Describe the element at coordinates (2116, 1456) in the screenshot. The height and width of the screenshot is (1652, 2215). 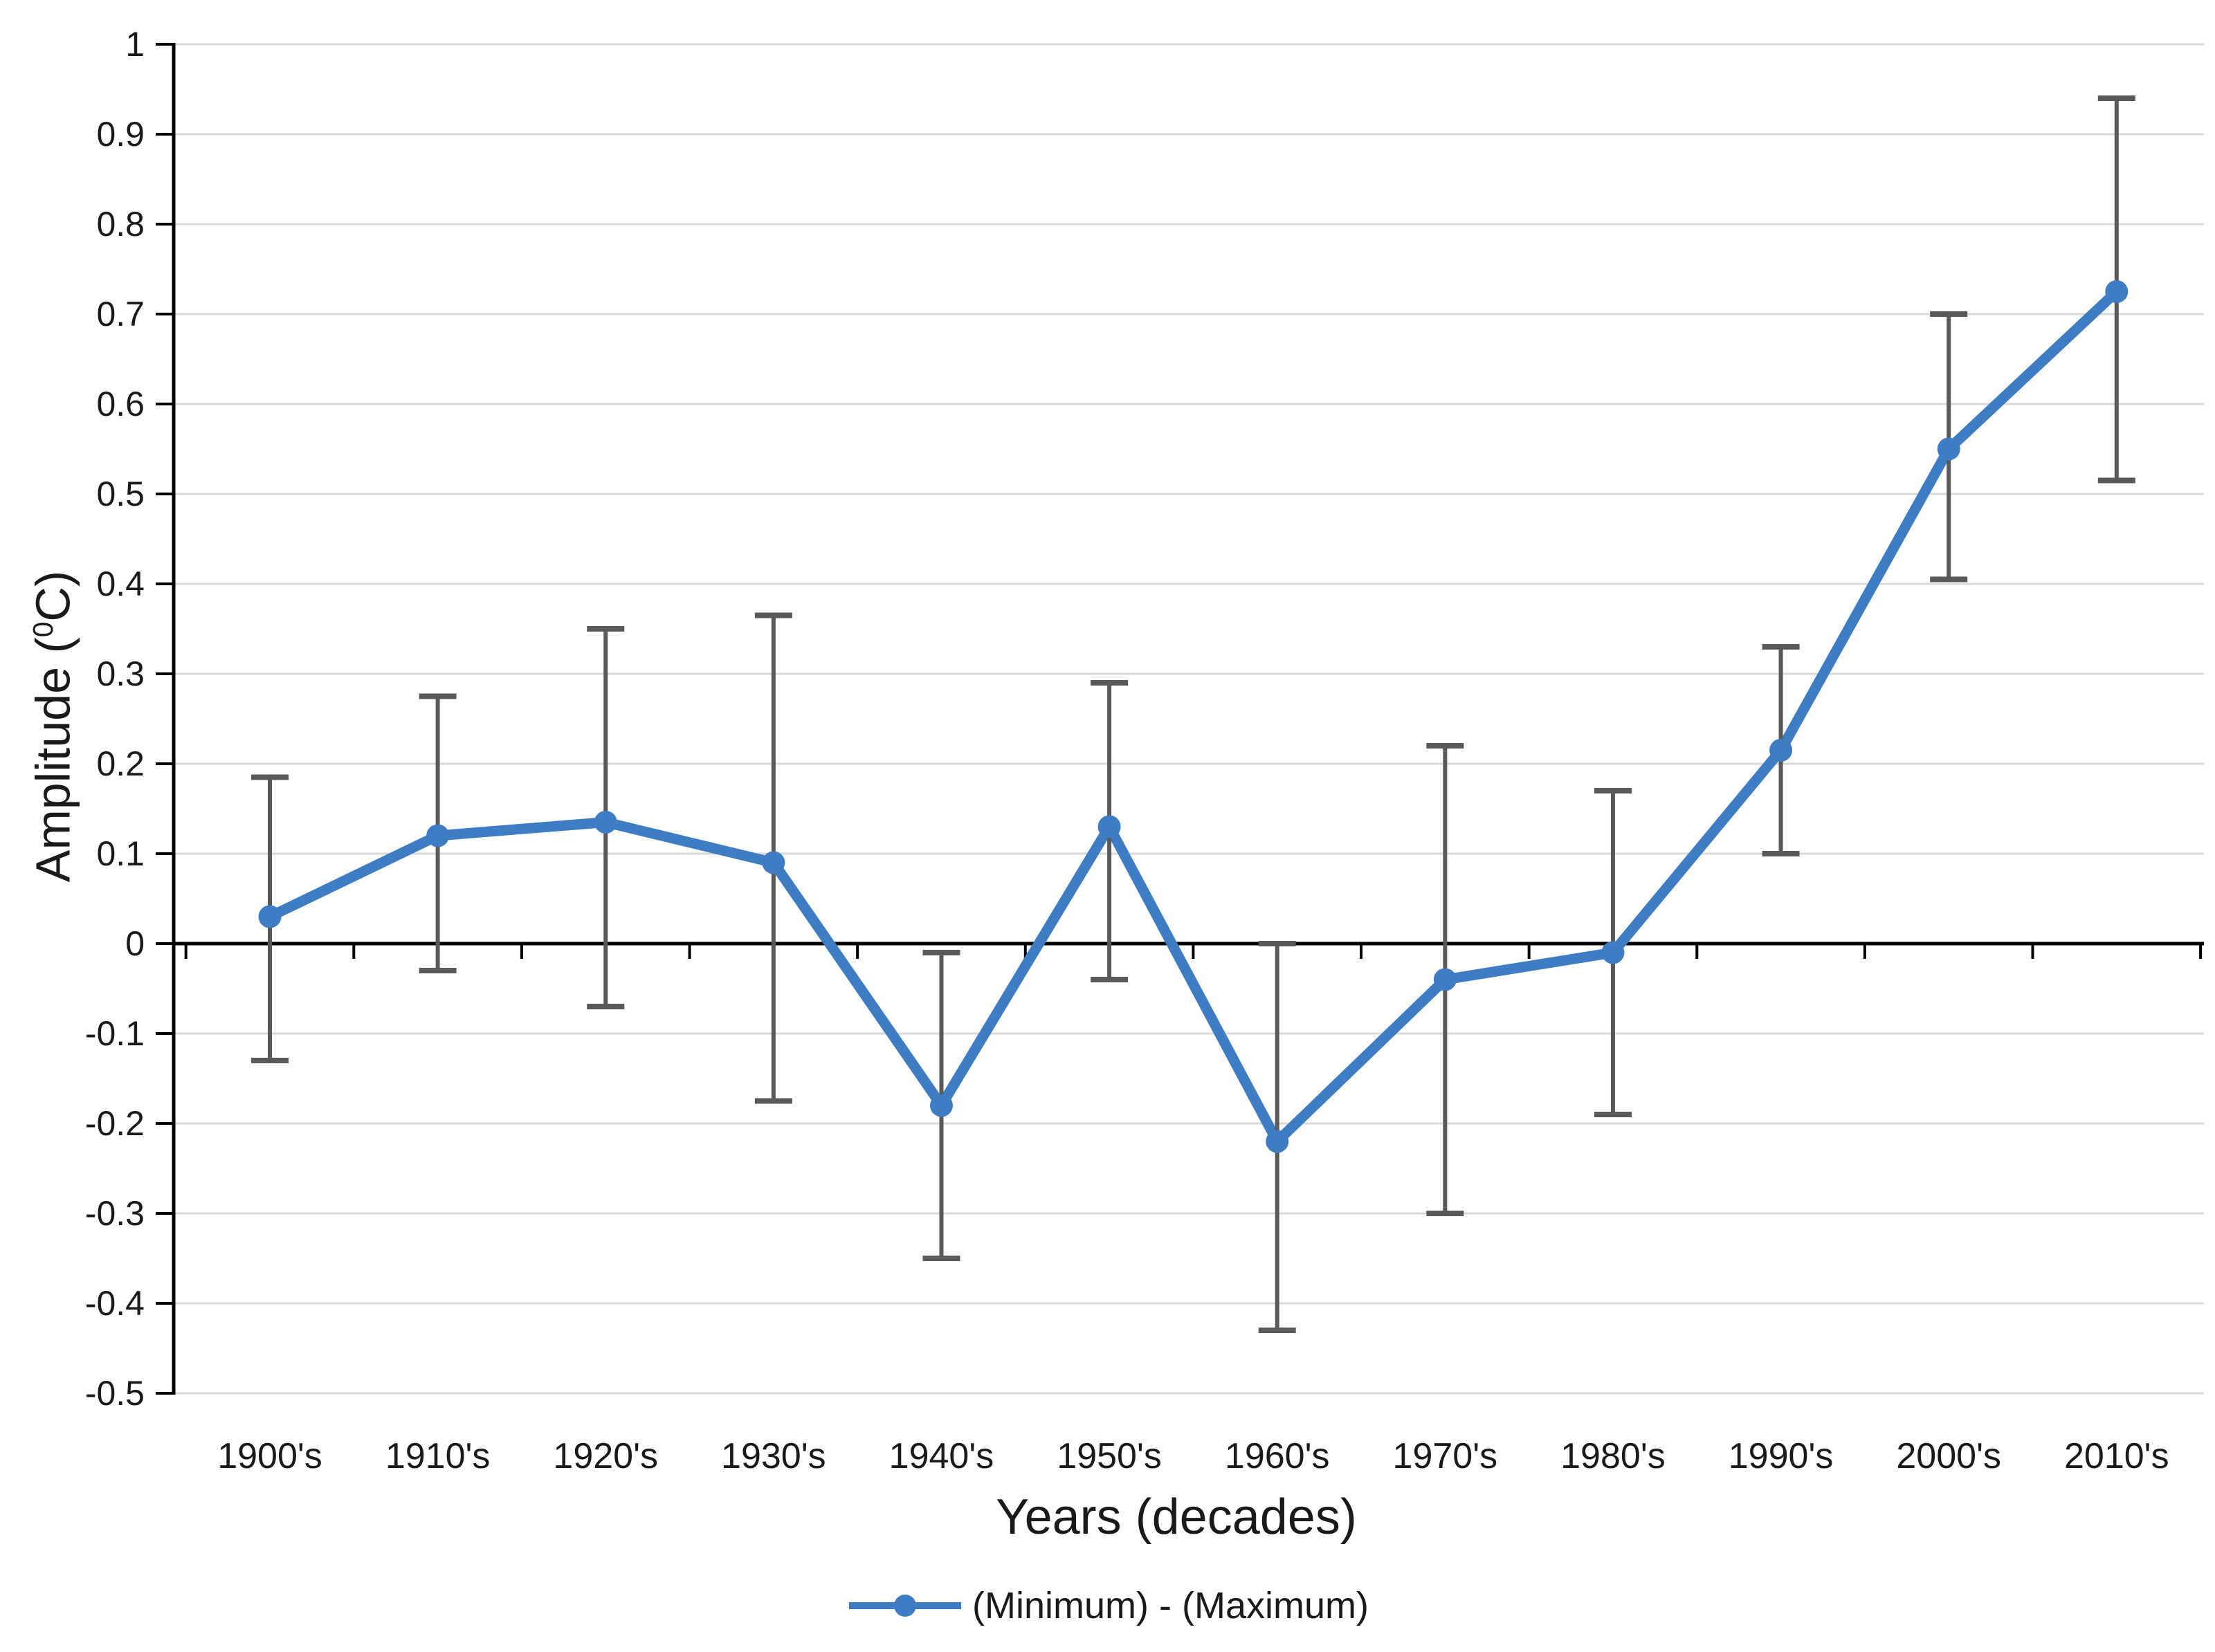
I see `x-tick-label: 2010's` at that location.